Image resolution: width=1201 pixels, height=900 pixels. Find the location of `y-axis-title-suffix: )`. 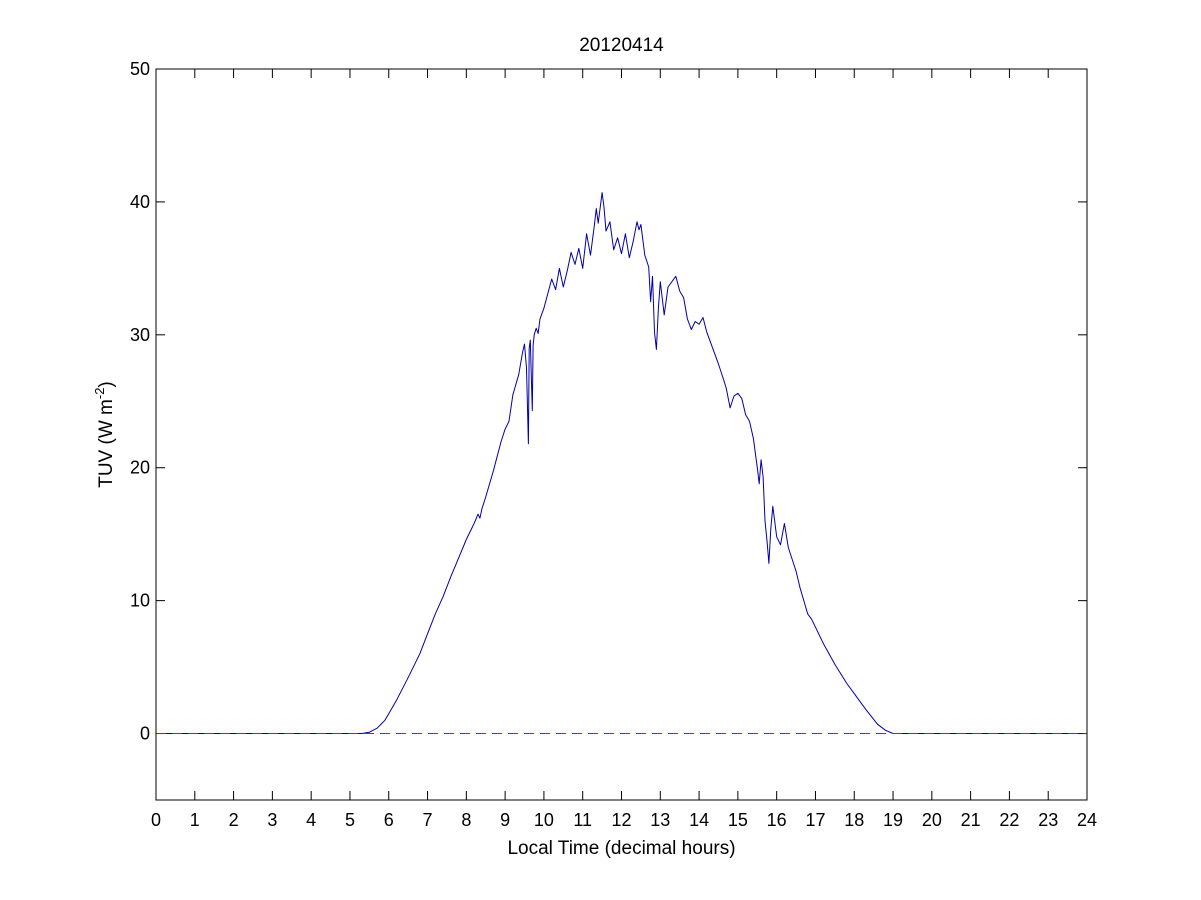

y-axis-title-suffix: ) is located at coordinates (106, 384).